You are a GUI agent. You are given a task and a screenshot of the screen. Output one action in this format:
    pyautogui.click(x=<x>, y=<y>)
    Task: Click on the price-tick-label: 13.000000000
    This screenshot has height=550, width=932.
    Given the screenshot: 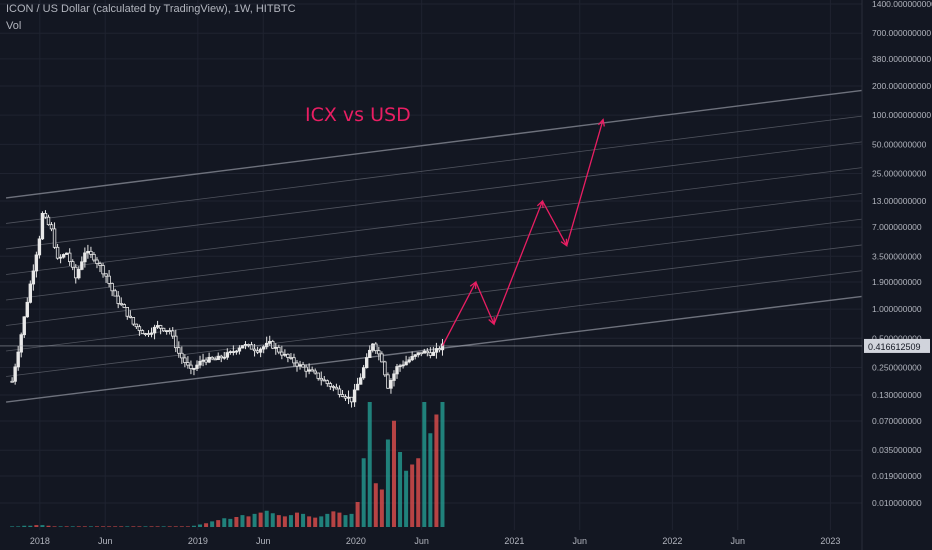 What is the action you would take?
    pyautogui.click(x=899, y=201)
    